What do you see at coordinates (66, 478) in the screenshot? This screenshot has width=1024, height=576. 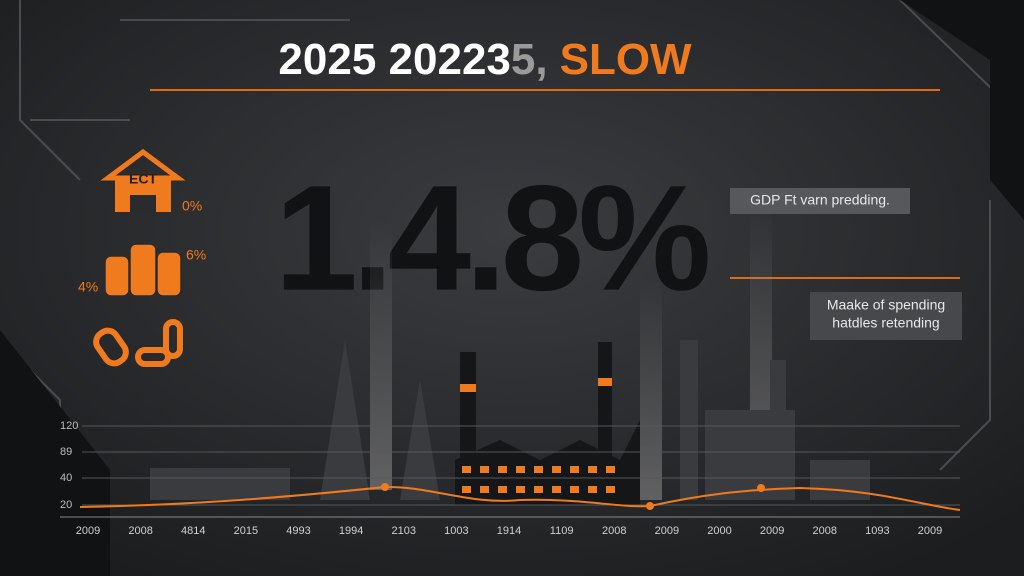 I see `y-label: 40` at bounding box center [66, 478].